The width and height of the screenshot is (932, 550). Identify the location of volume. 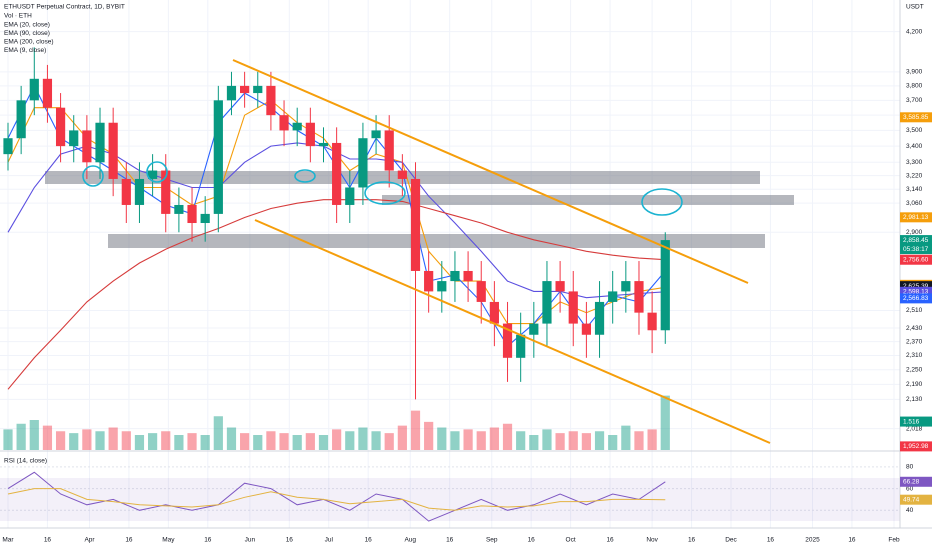
(336, 422).